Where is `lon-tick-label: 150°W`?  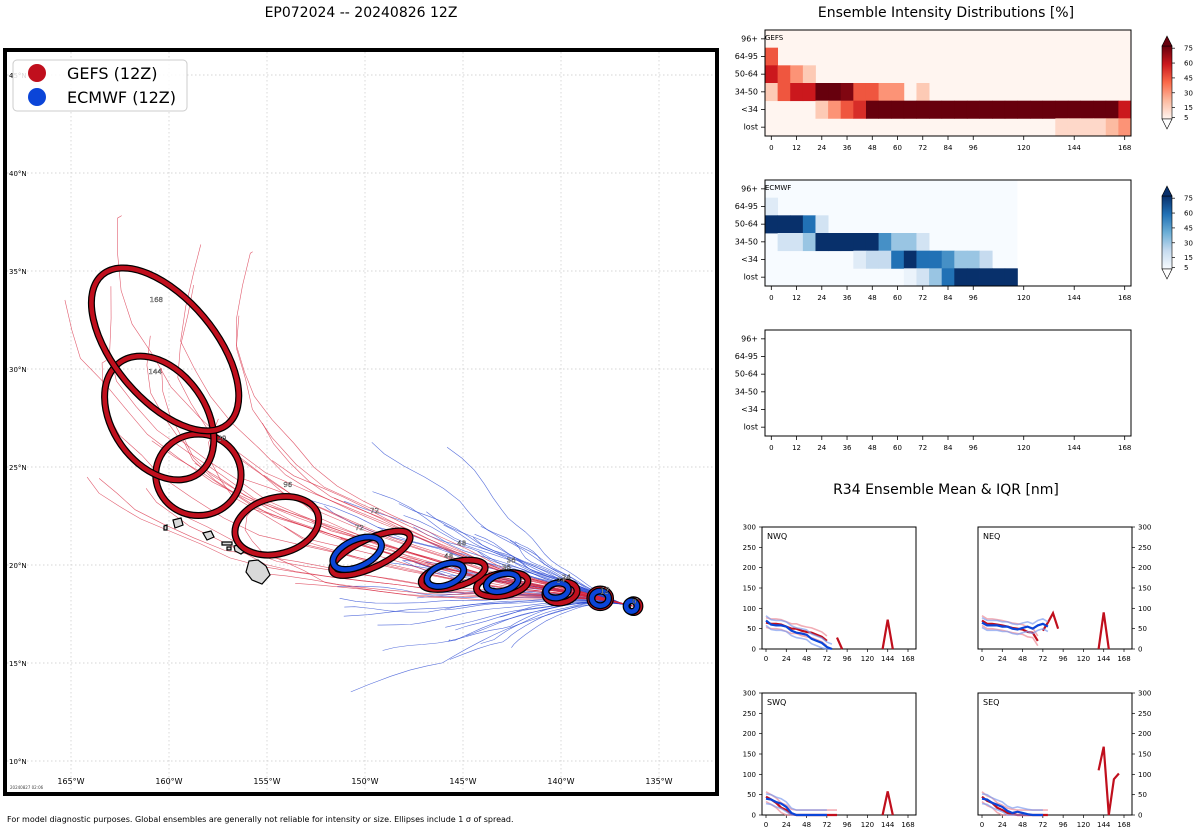
lon-tick-label: 150°W is located at coordinates (364, 781).